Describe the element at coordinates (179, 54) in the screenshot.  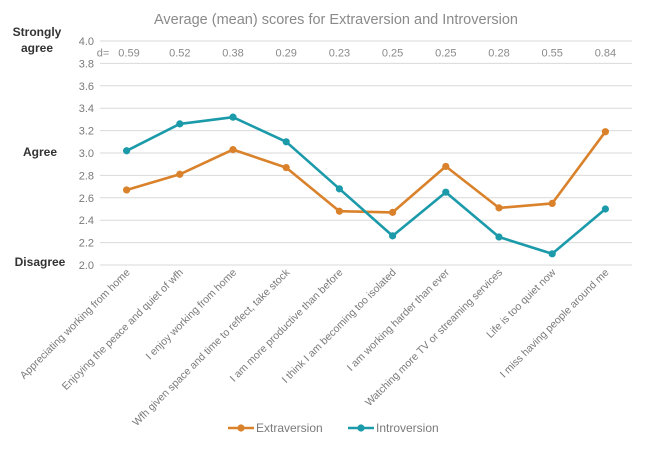
I see `effect-size-label: 0.52` at that location.